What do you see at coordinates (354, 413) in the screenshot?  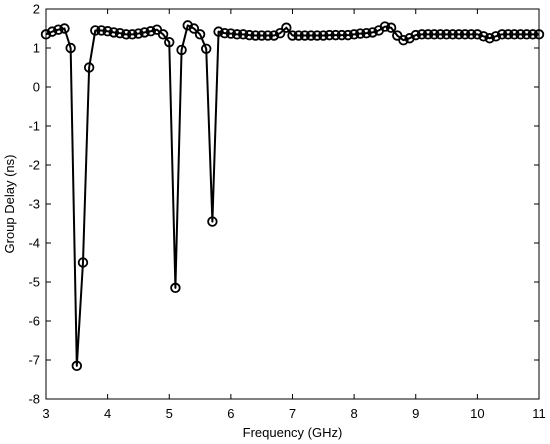 I see `x-tick-label: 8` at bounding box center [354, 413].